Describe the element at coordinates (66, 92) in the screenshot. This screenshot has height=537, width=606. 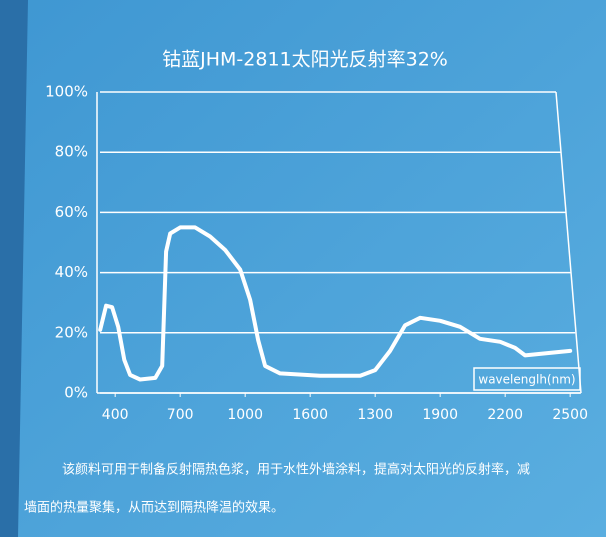
I see `y-tick-label: 100%` at that location.